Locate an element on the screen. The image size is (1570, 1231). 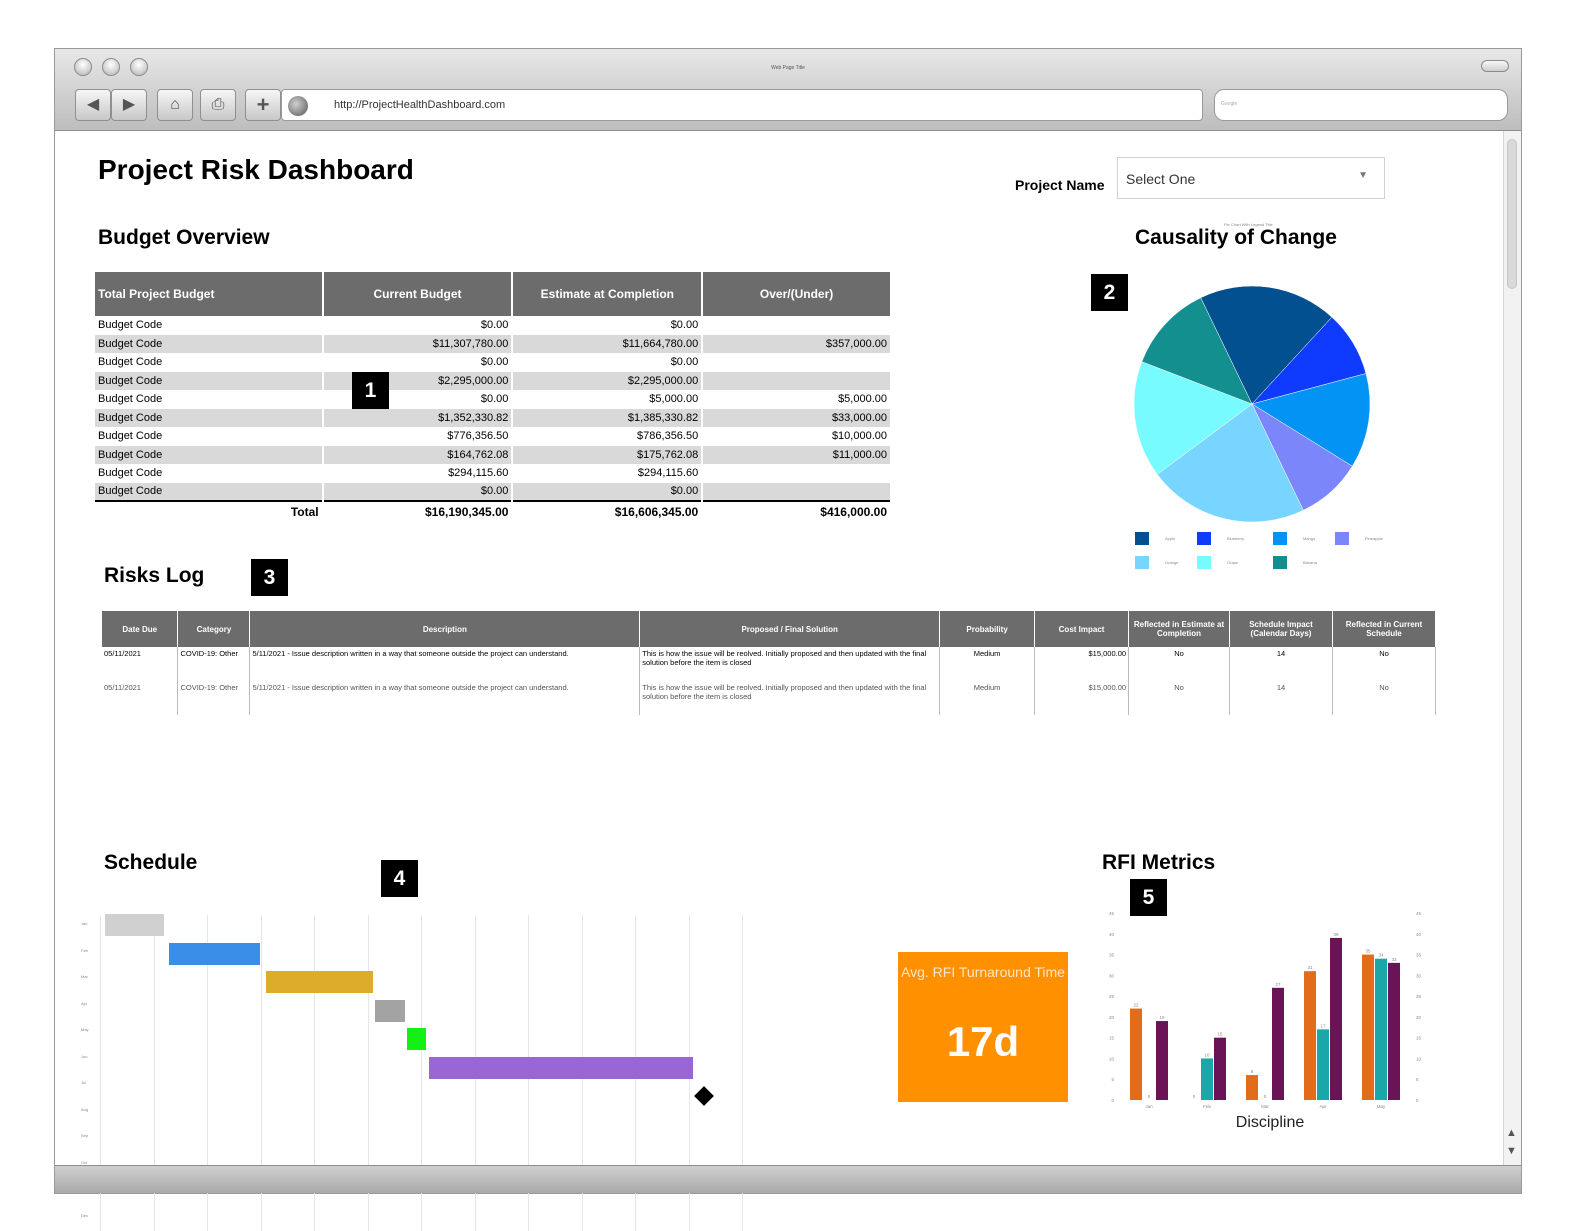
pie-slice-orange is located at coordinates (1230, 463).